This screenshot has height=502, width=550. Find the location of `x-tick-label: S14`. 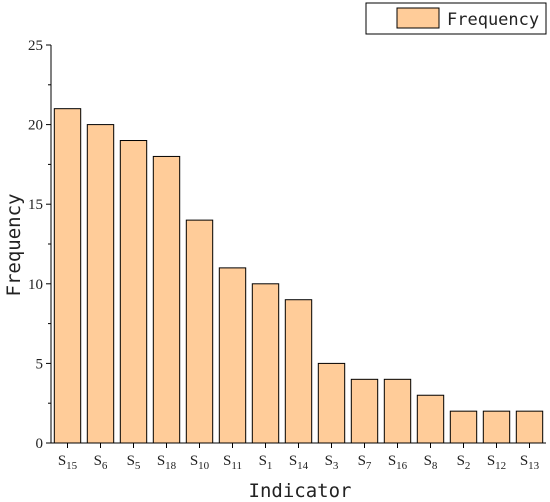

x-tick-label: S14 is located at coordinates (299, 462).